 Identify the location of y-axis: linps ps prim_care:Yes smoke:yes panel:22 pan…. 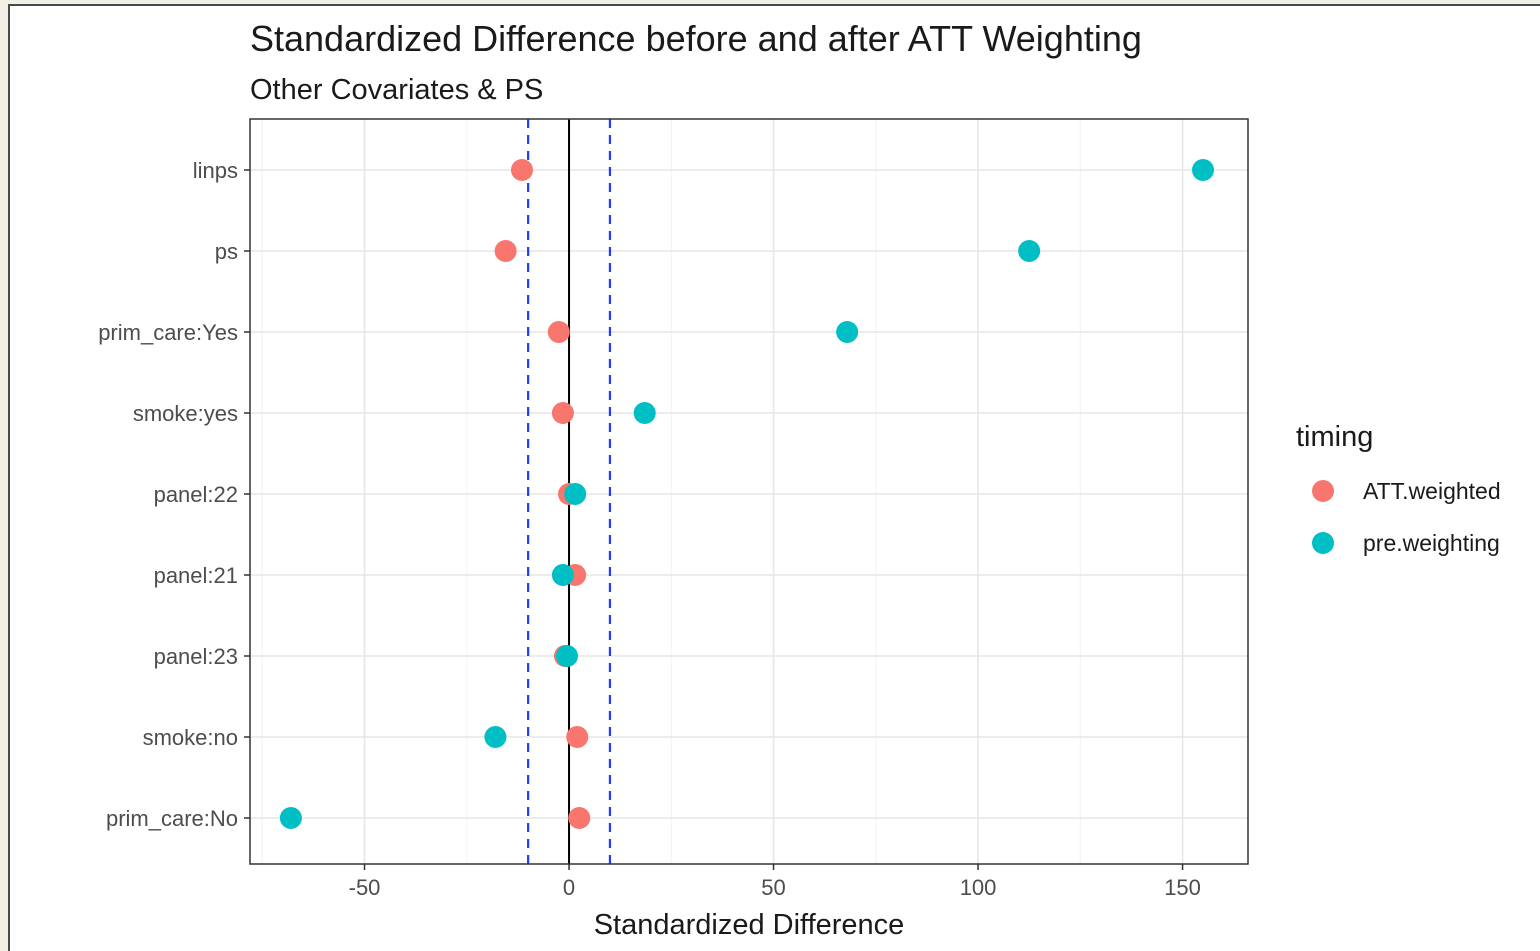
(174, 494).